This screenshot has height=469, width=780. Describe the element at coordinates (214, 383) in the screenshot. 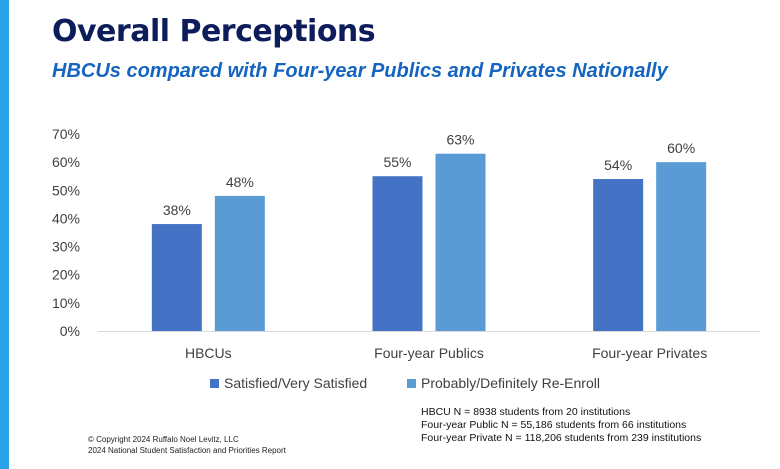

I see `legend-swatch-satisfied` at that location.